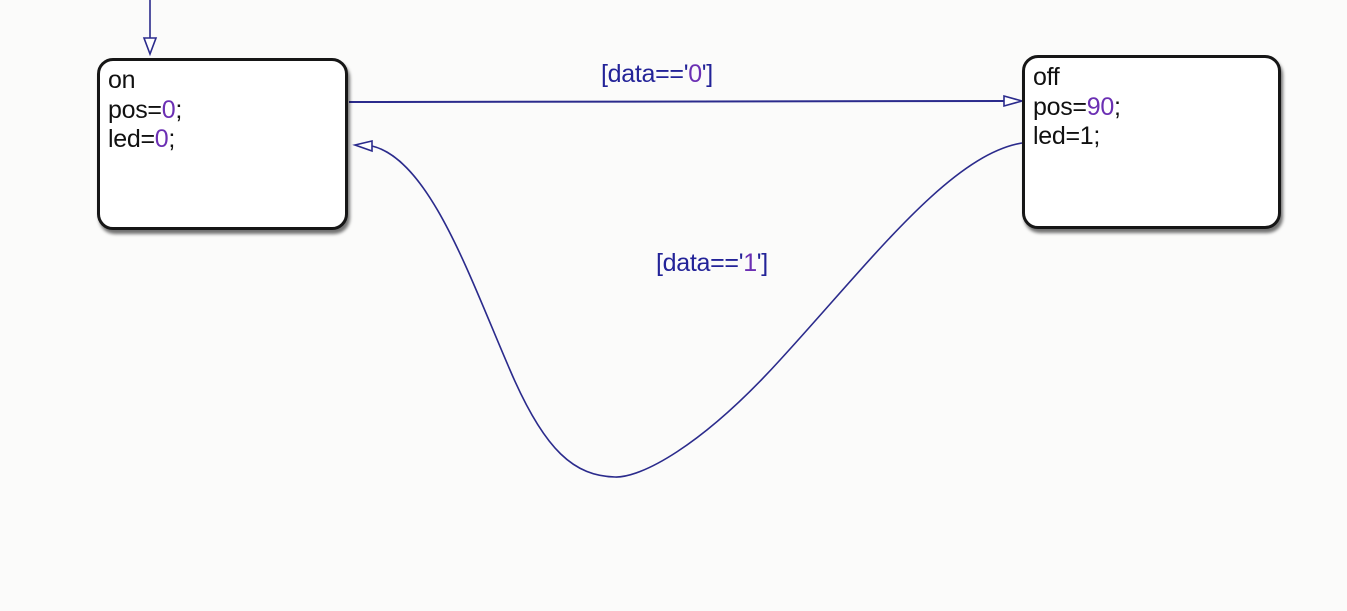 The image size is (1347, 611). I want to click on default-transition-arrowhead, so click(150, 47).